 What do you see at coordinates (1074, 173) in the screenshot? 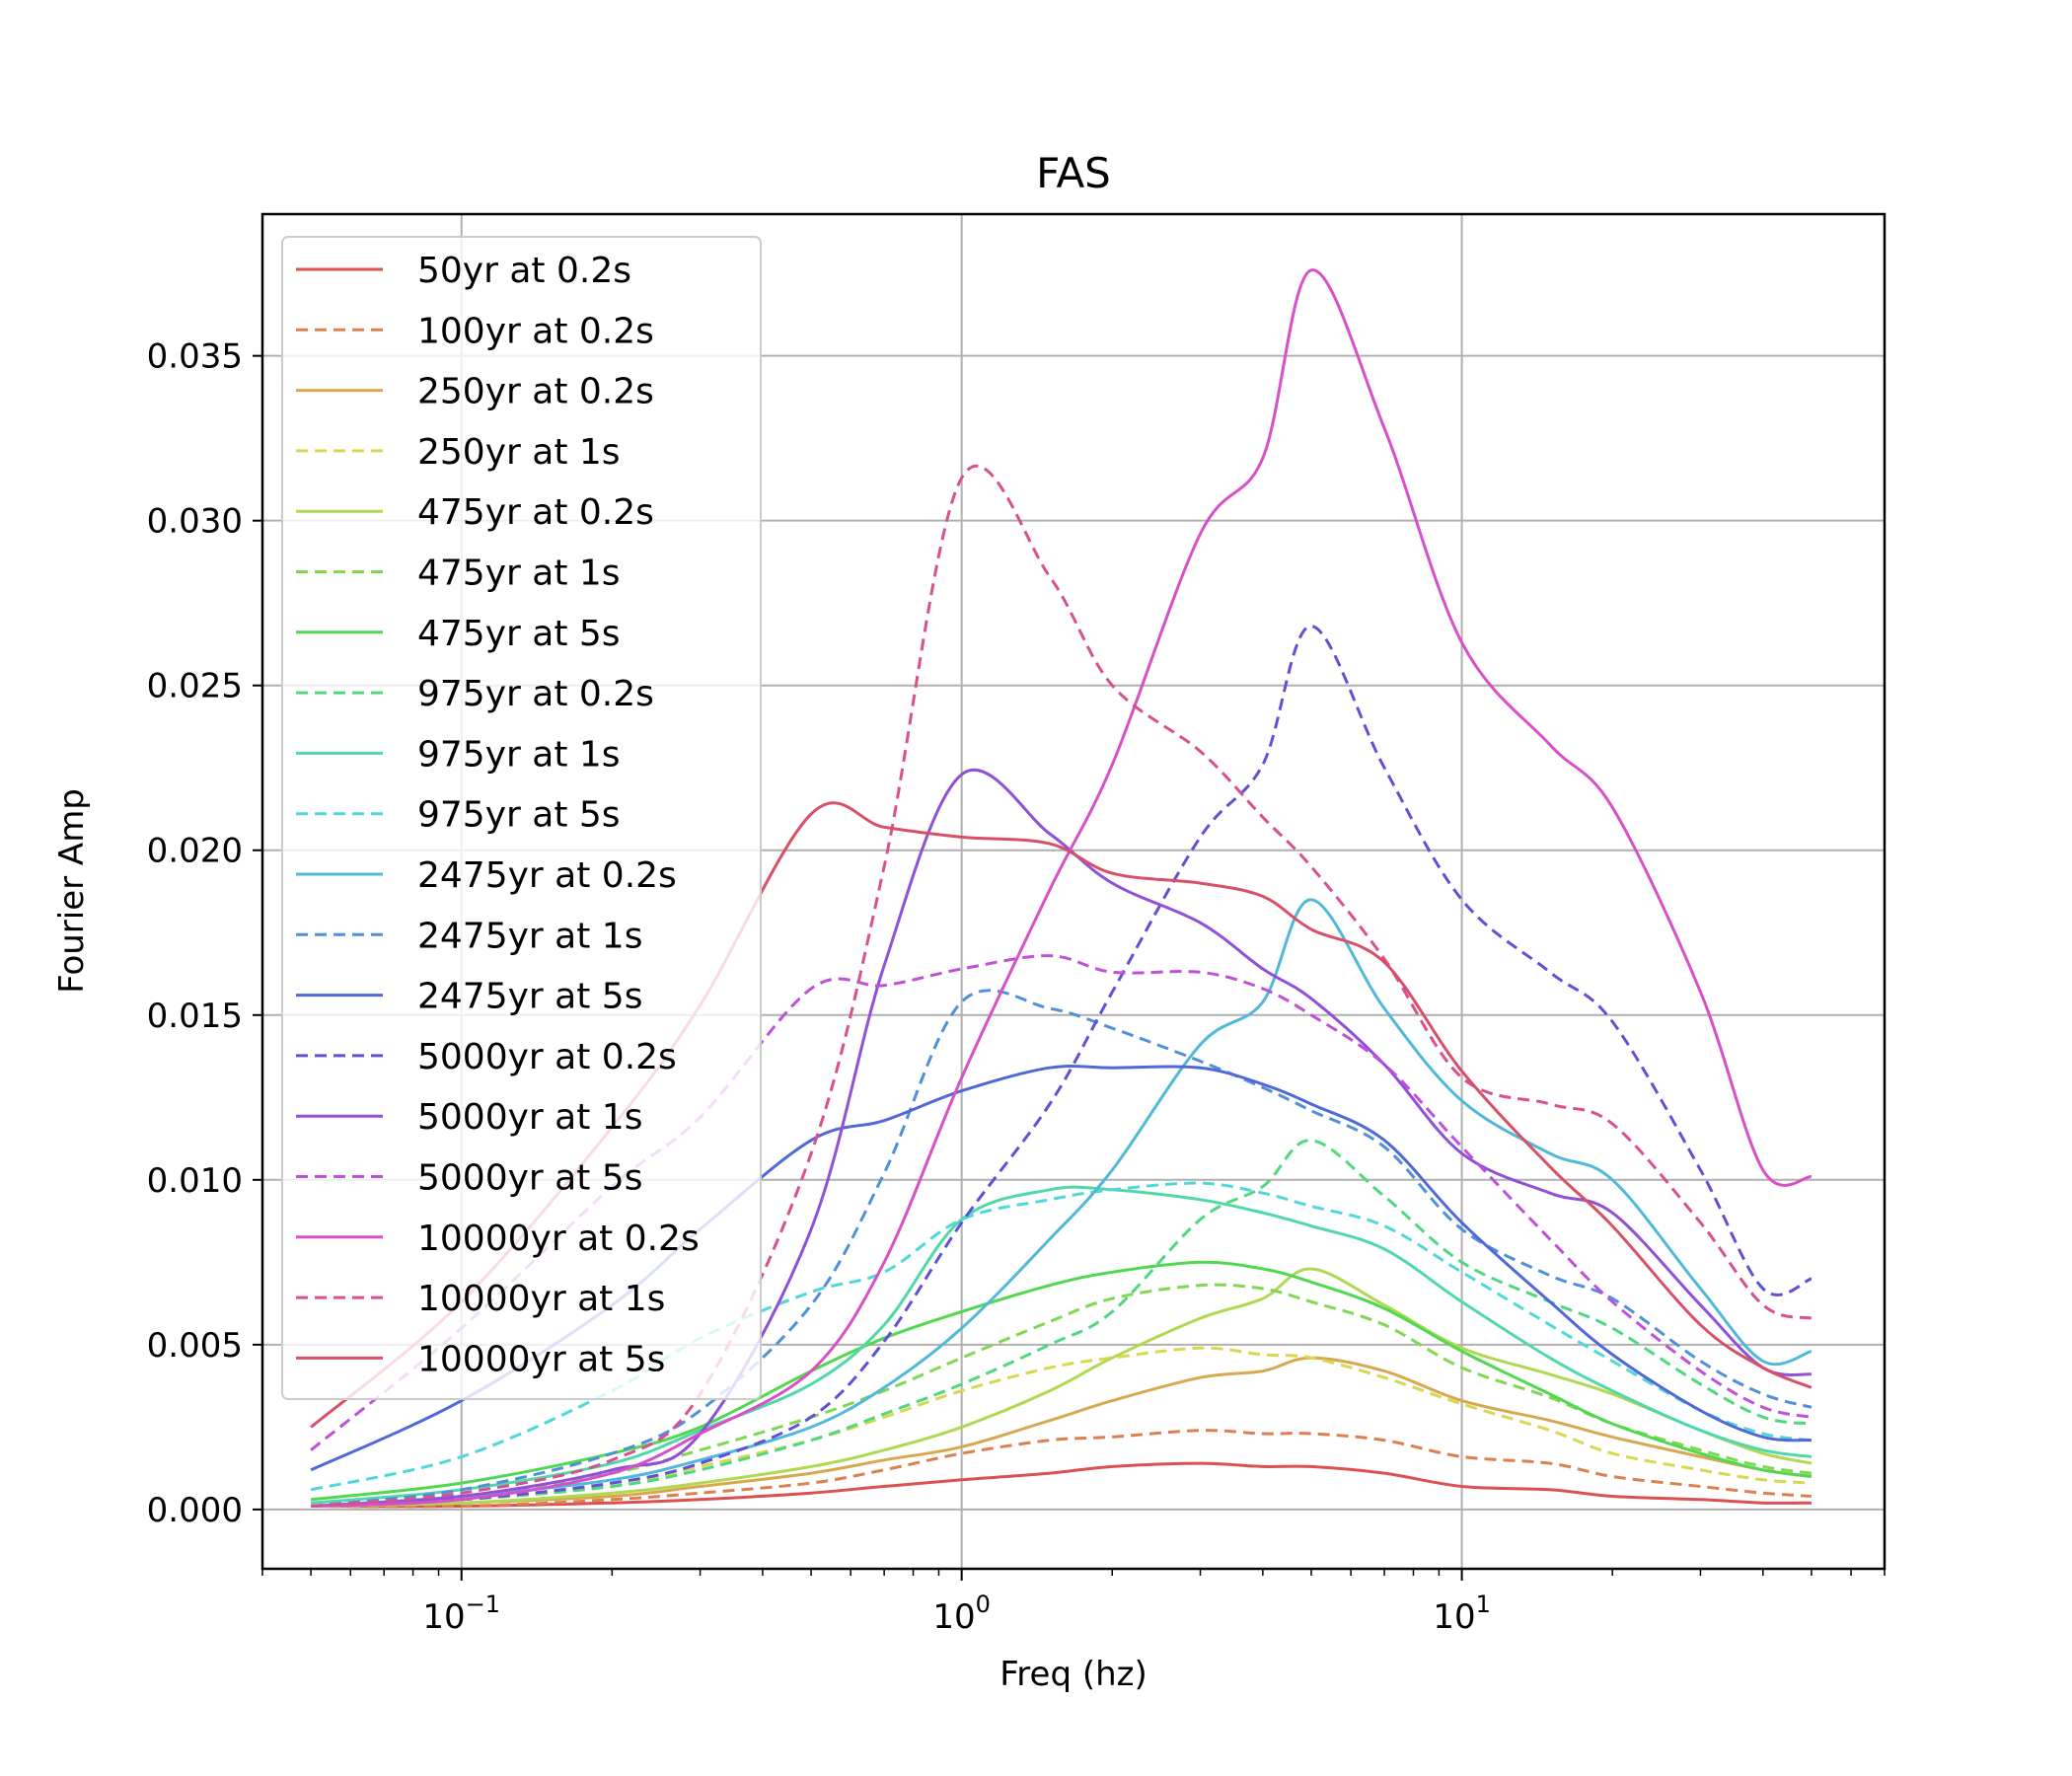
I see `chart-title: FAS` at bounding box center [1074, 173].